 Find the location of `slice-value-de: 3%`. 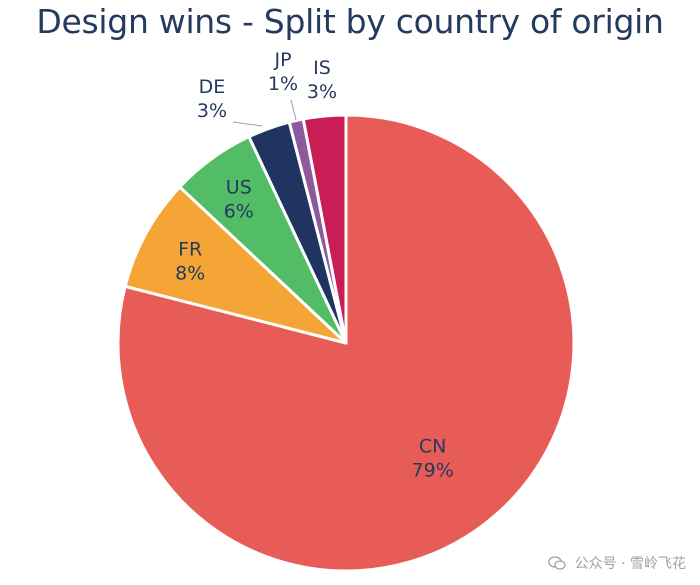

slice-value-de: 3% is located at coordinates (212, 111).